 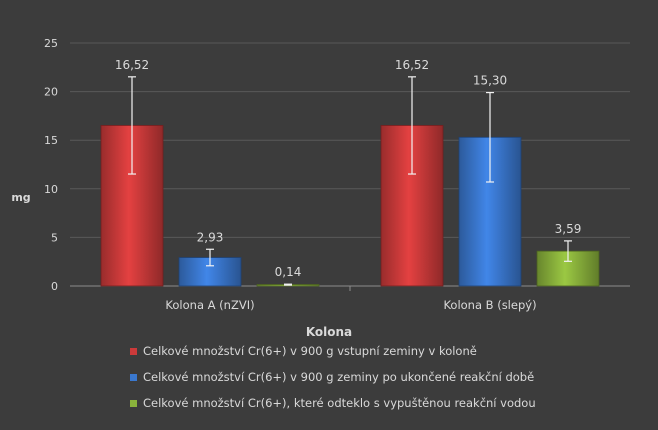 I want to click on y-tick-label: 0, so click(x=54, y=286).